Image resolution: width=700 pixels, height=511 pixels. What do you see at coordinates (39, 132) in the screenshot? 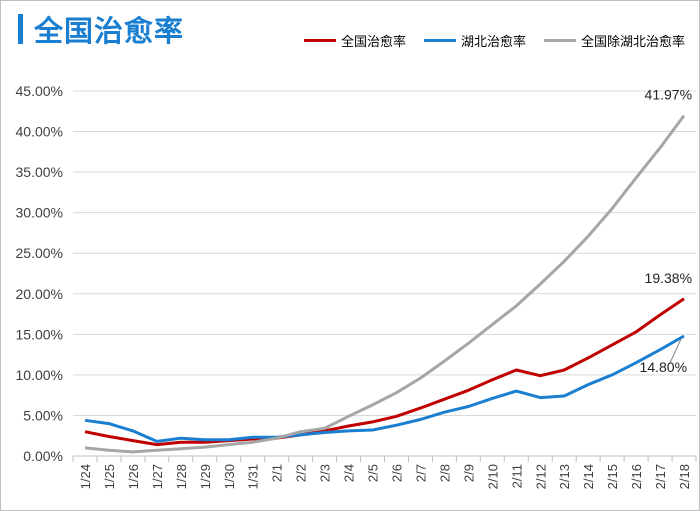
I see `y-tick-label: 40.00%` at bounding box center [39, 132].